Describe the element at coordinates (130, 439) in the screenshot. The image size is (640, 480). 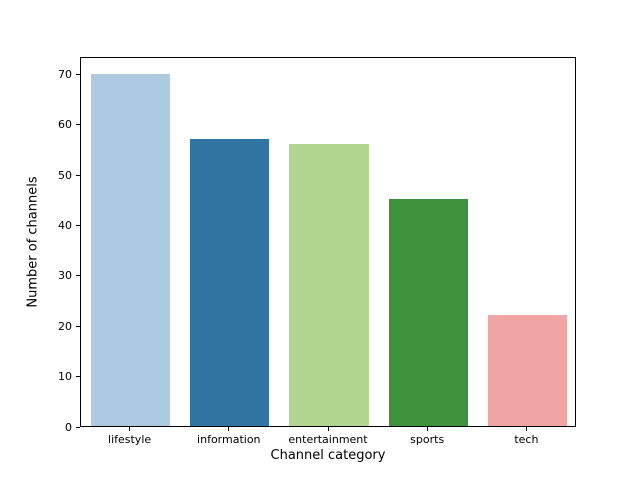
I see `x-tick-label-lifestyle: lifestyle` at that location.